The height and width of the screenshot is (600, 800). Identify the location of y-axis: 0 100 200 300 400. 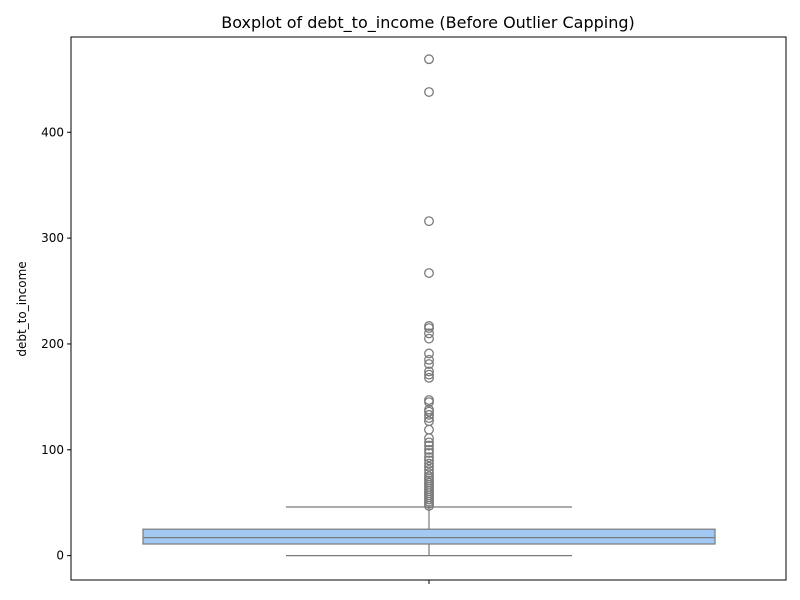
(56, 344).